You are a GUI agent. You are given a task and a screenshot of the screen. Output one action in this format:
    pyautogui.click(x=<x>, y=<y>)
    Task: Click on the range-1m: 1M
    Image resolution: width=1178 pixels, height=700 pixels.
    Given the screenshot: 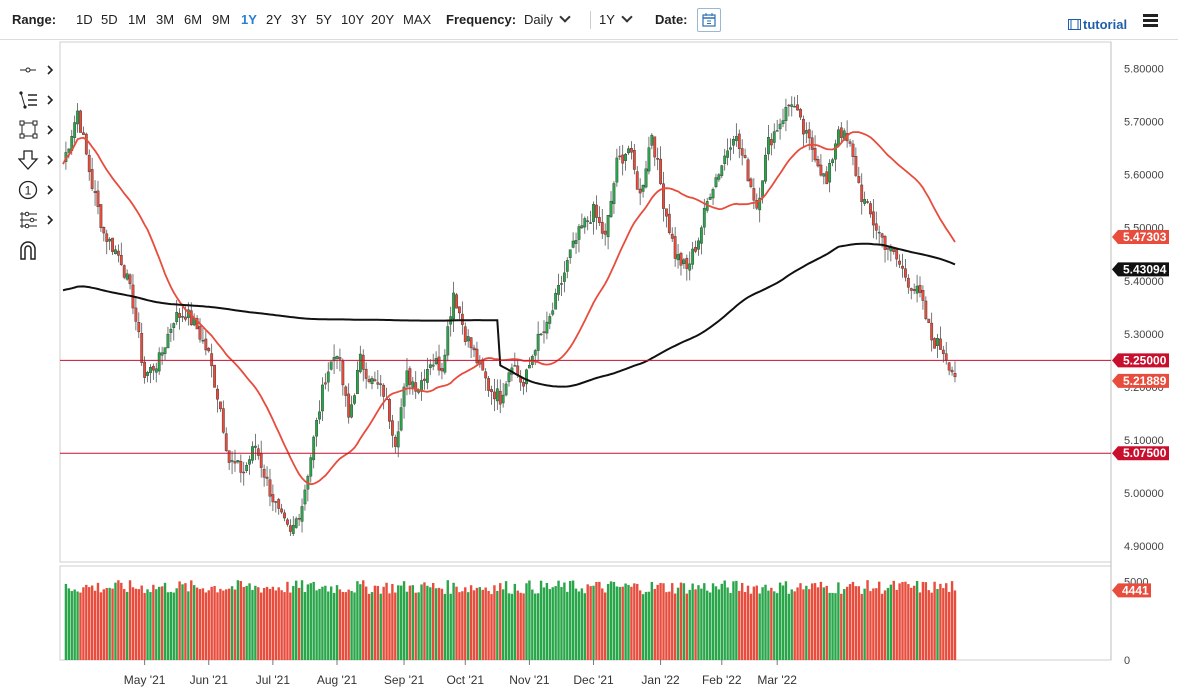 What is the action you would take?
    pyautogui.click(x=137, y=19)
    